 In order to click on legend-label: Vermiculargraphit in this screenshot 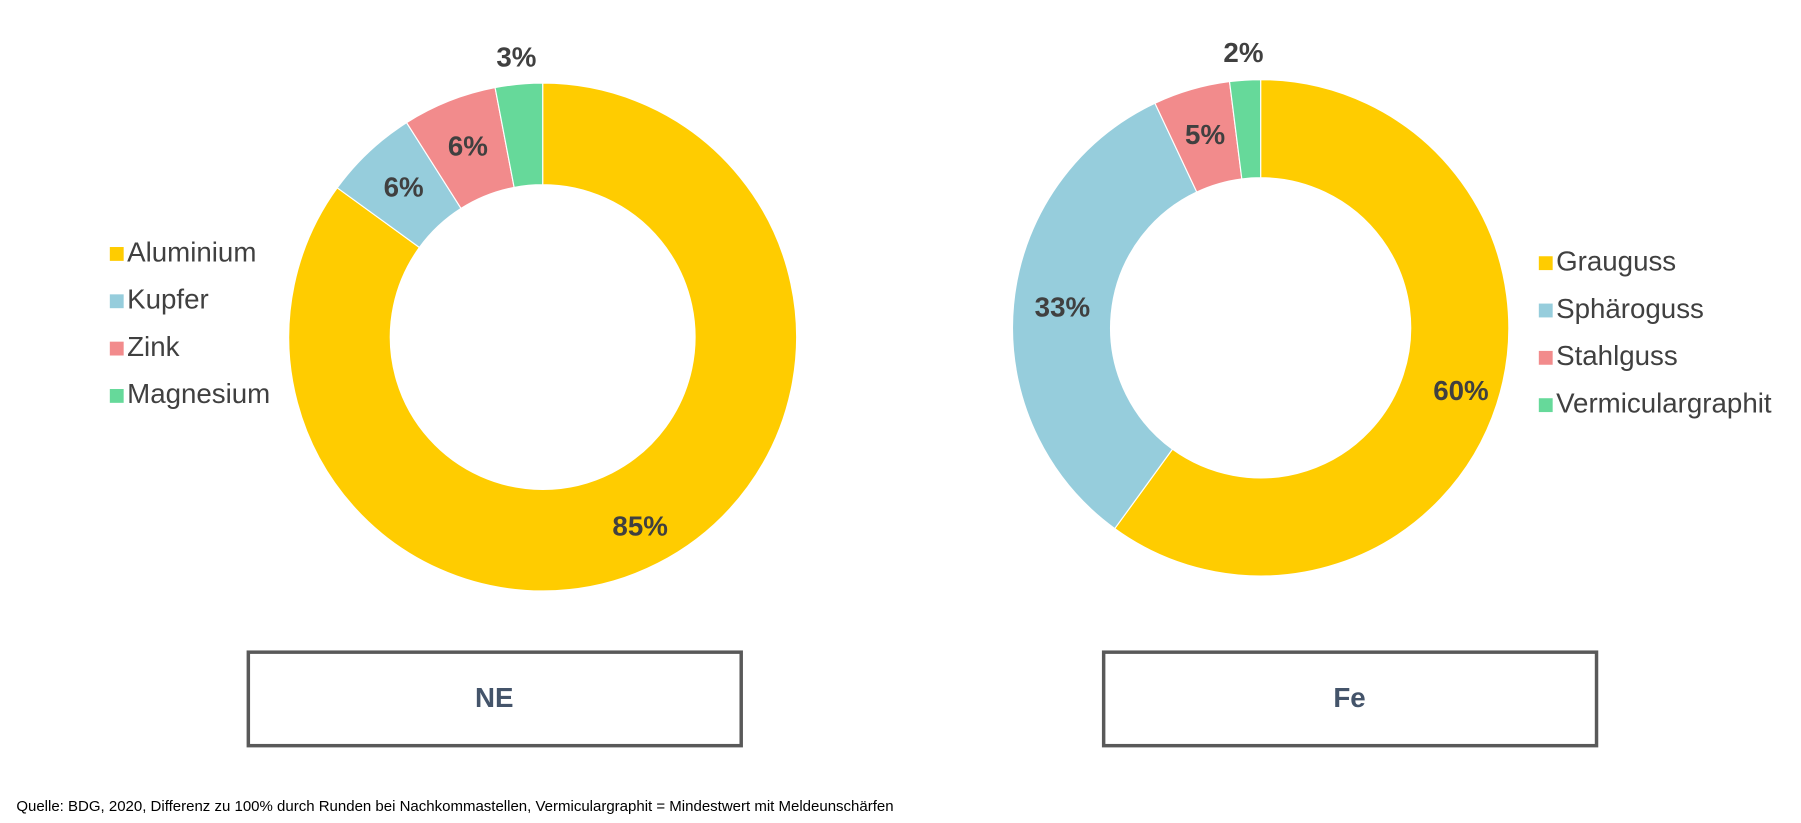, I will do `click(1664, 402)`.